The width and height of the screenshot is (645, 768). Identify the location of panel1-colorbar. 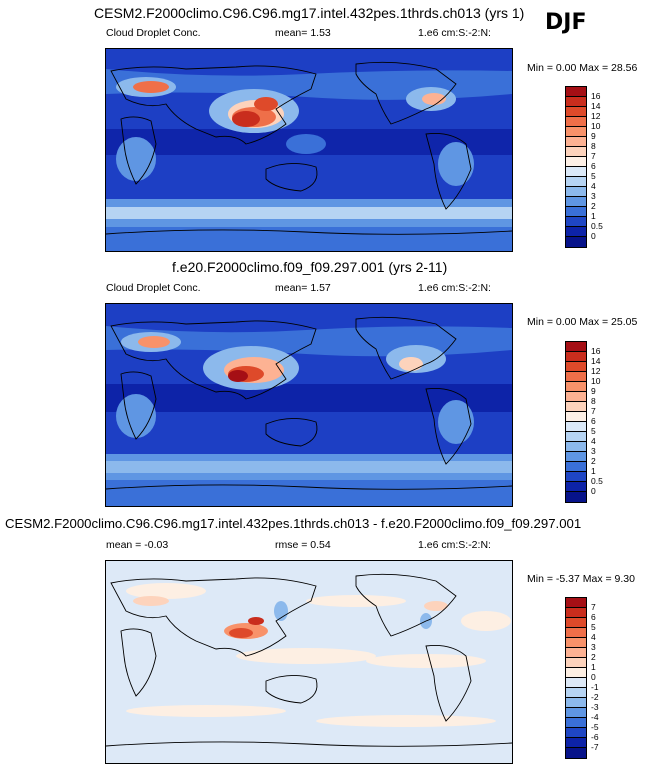
(576, 167).